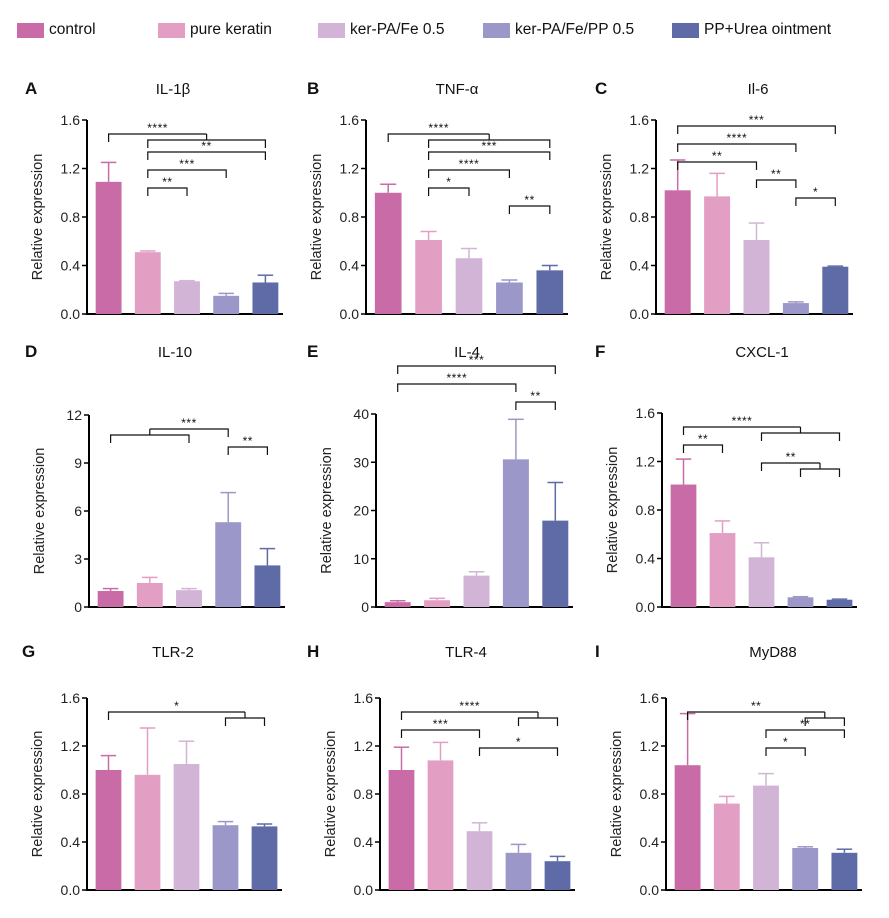 This screenshot has width=889, height=918. I want to click on panel-title: TLR-2, so click(173, 652).